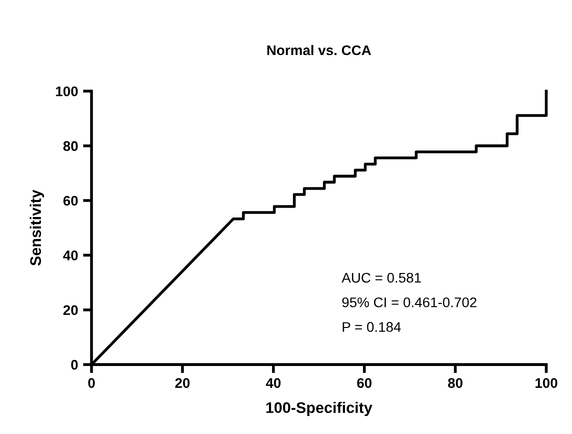 This screenshot has height=434, width=572. Describe the element at coordinates (67, 91) in the screenshot. I see `y-tick-label: 100` at that location.